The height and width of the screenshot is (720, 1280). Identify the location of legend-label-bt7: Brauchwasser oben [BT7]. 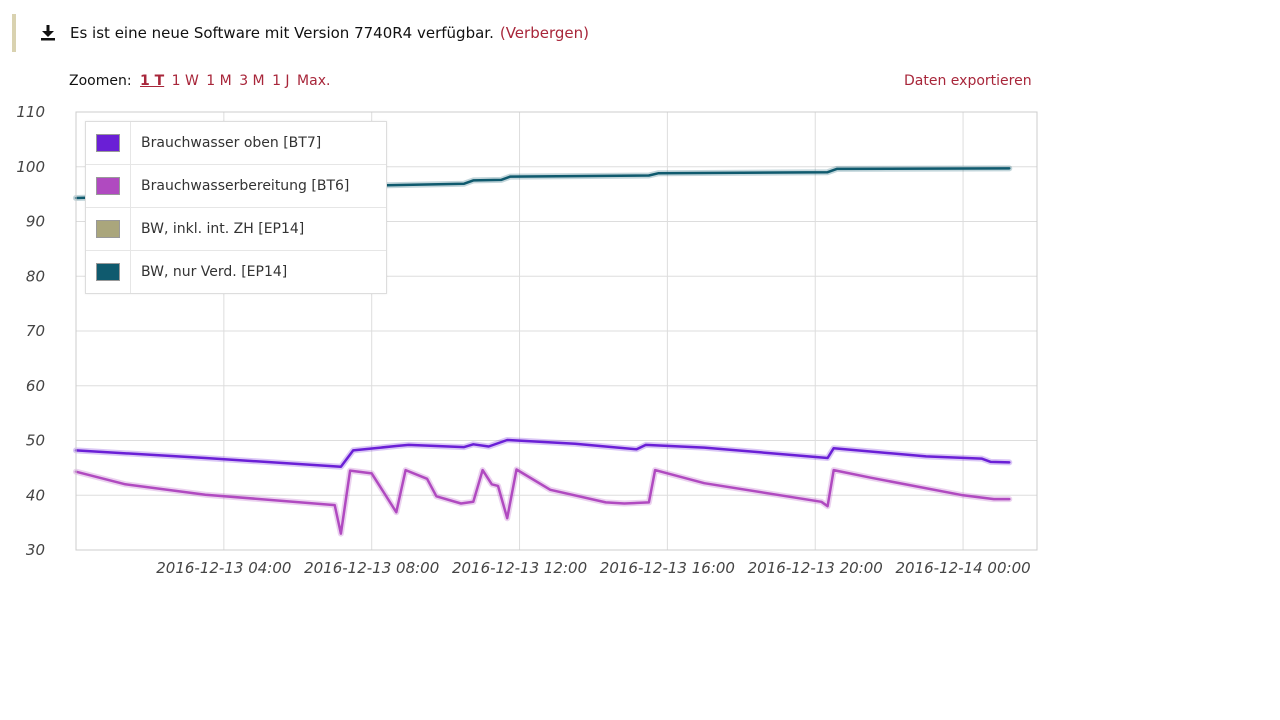
(231, 143).